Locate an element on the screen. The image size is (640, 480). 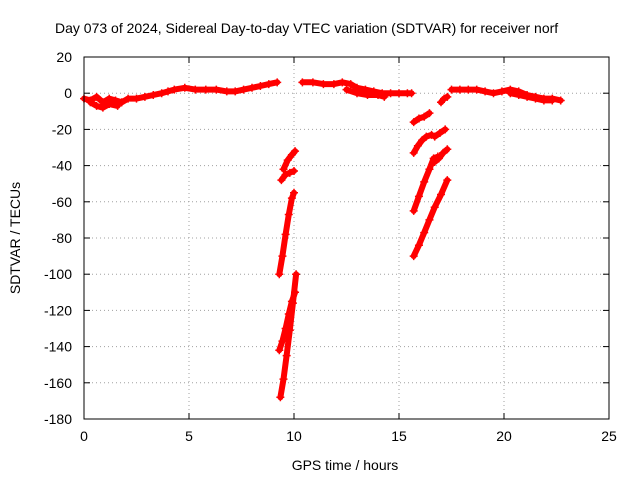
y-tick-label: -20 is located at coordinates (62, 129).